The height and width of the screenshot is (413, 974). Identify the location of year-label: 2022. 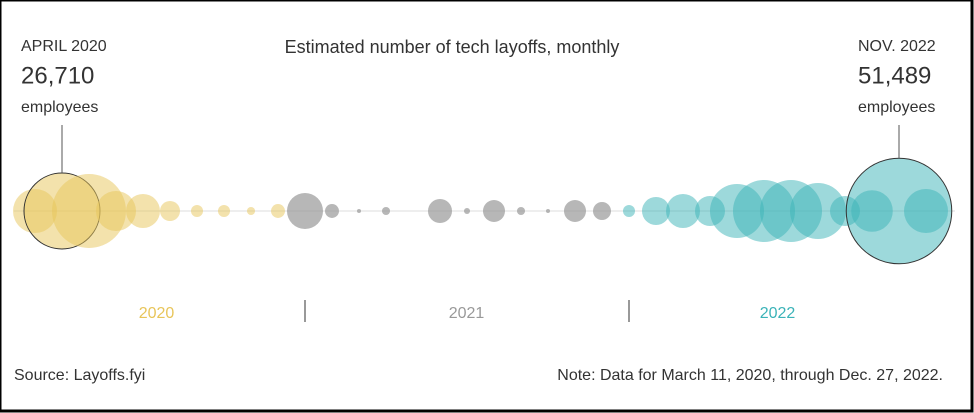
(778, 313).